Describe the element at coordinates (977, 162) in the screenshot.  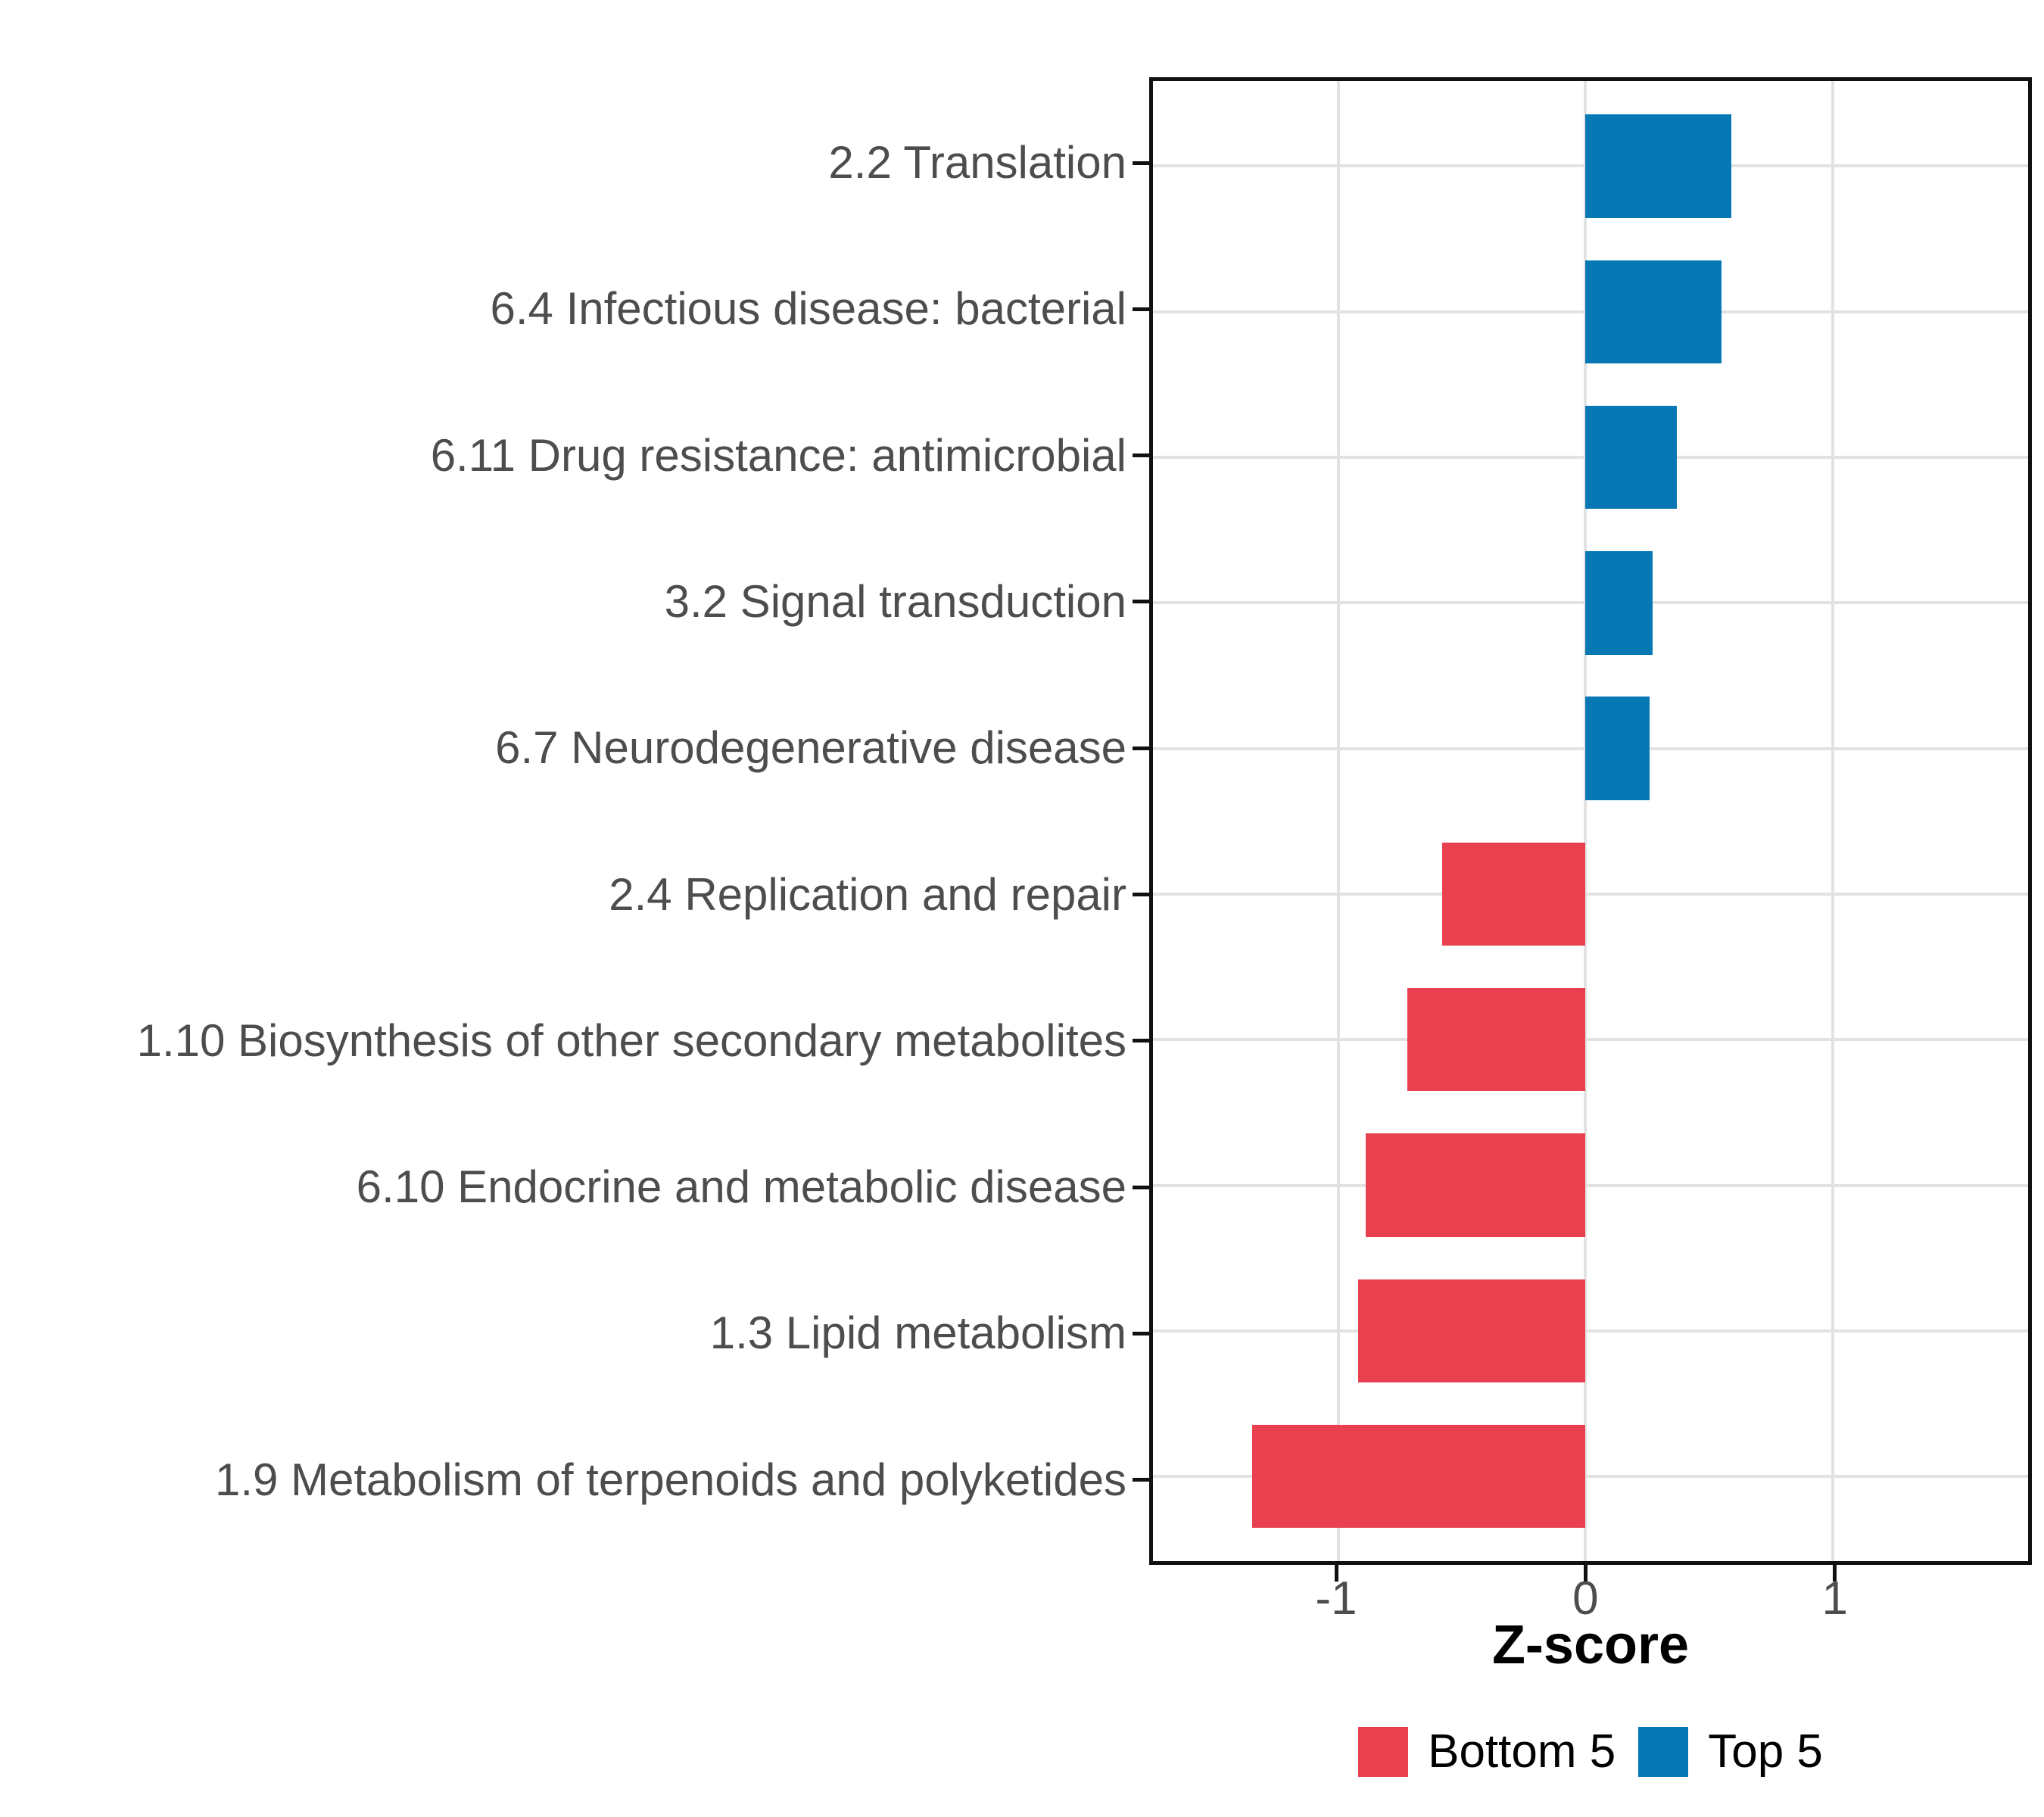
I see `y-axis-label: 2.2 Translation` at that location.